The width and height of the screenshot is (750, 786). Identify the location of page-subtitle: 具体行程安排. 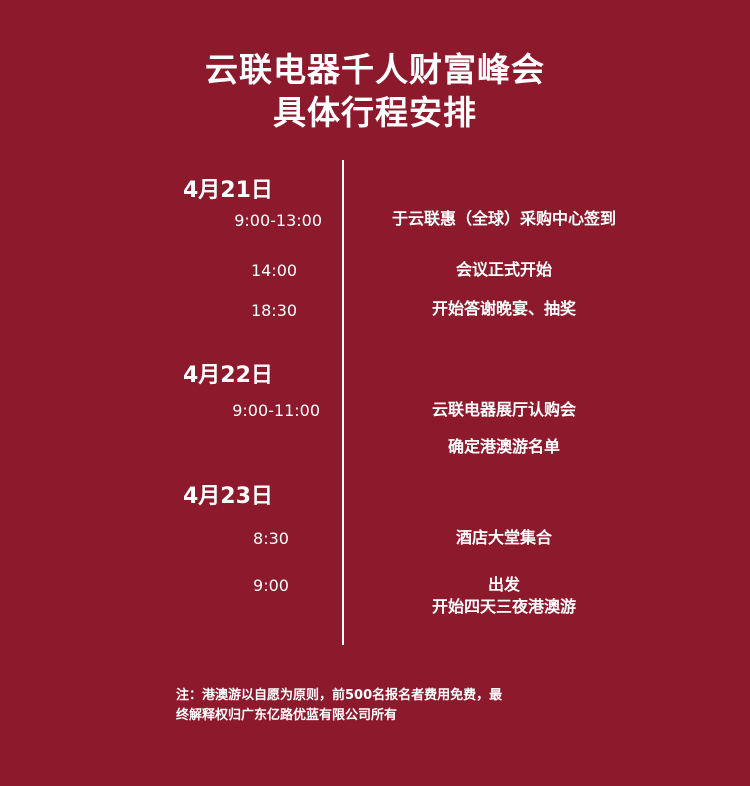
(375, 112).